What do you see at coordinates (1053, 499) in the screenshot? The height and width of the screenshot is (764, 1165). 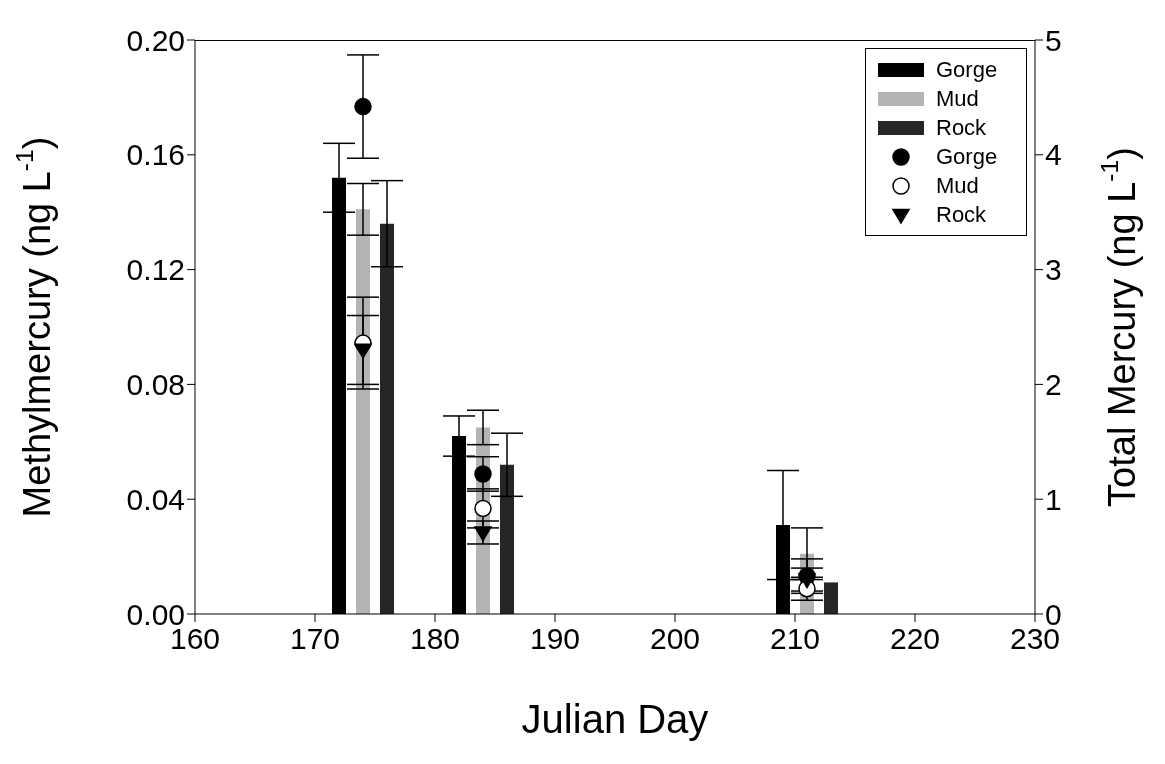 I see `y2-tick-label: 1` at bounding box center [1053, 499].